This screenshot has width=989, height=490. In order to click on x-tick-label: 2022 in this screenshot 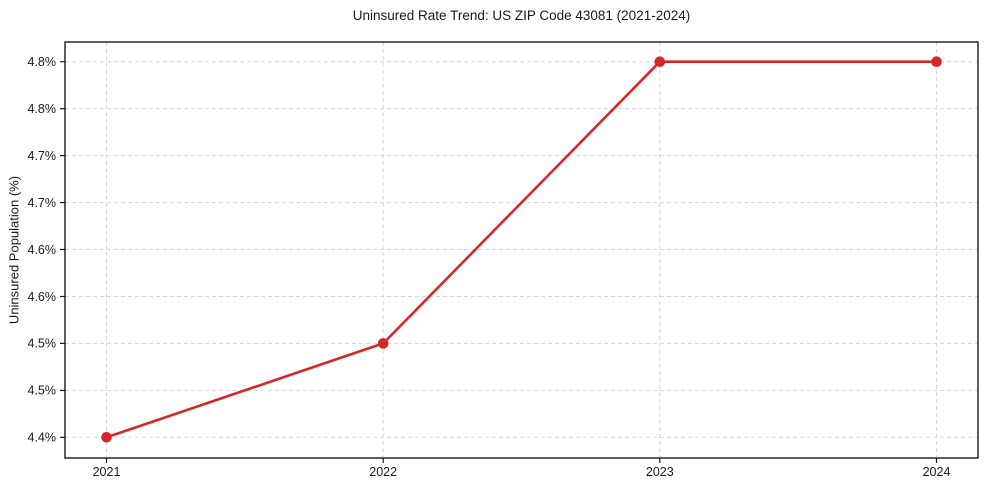, I will do `click(383, 472)`.